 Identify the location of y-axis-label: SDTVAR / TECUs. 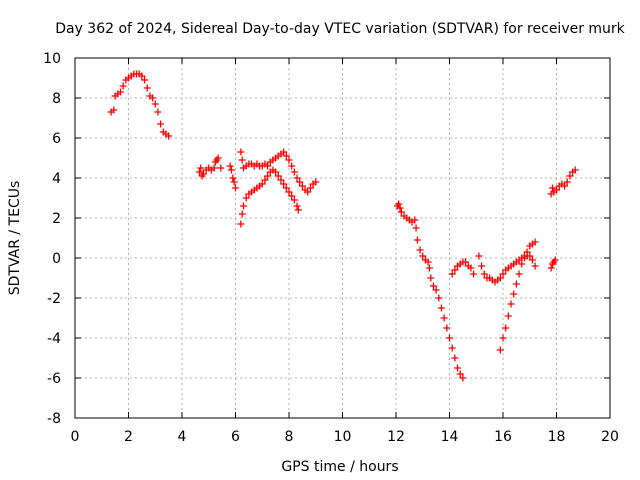
(15, 238).